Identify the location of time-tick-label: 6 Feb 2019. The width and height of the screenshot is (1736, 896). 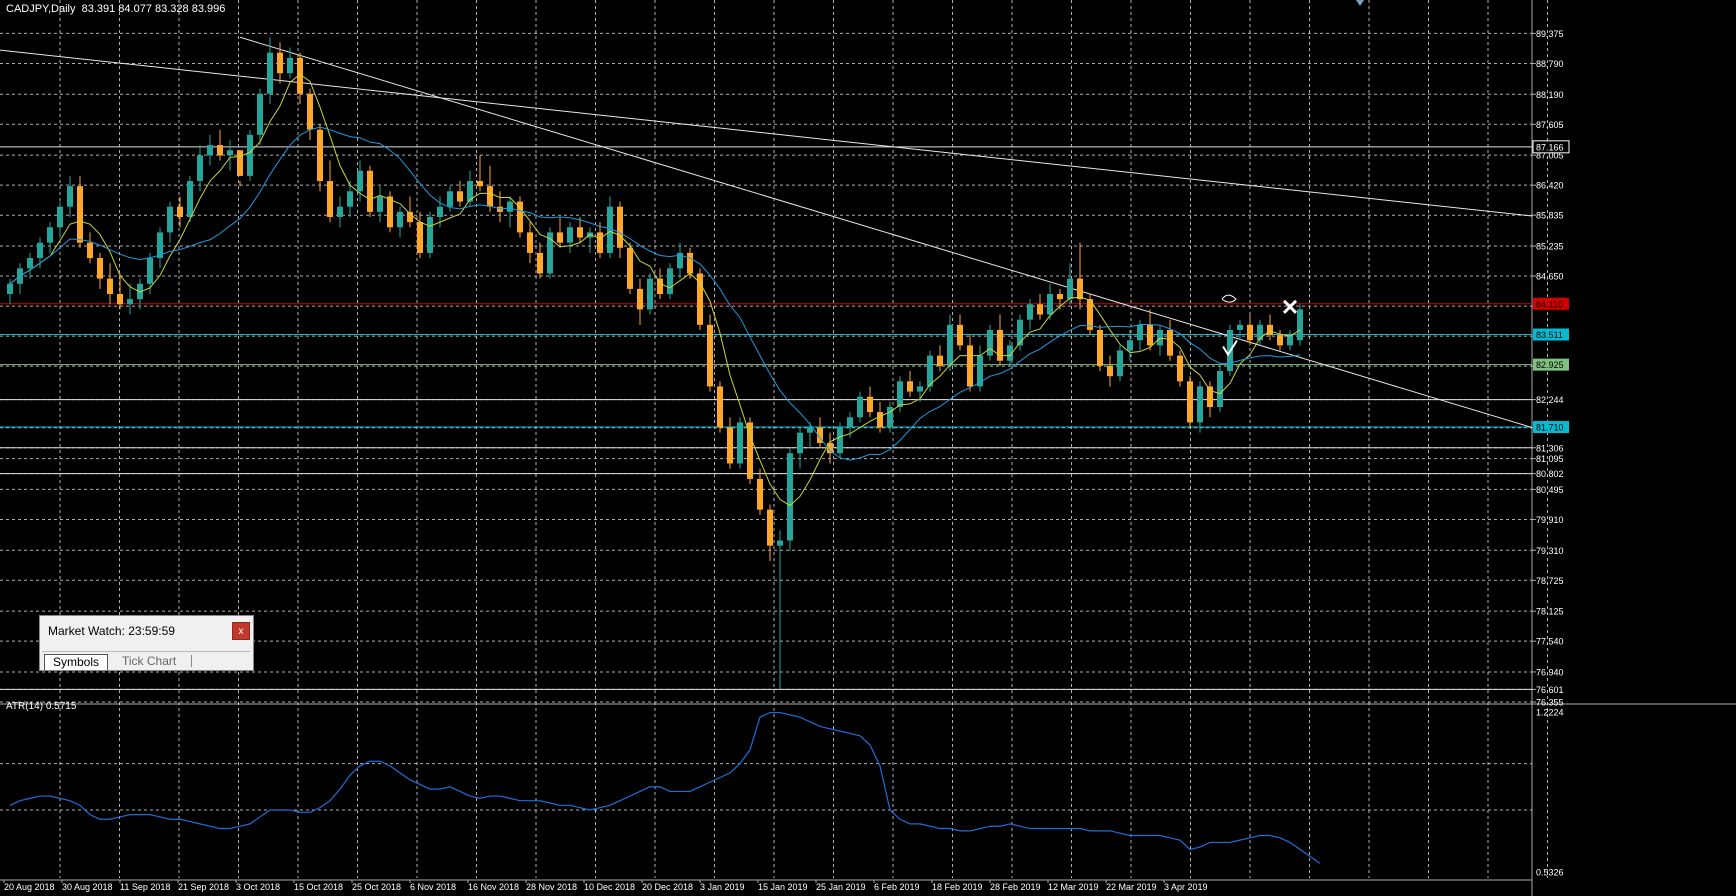
(897, 887).